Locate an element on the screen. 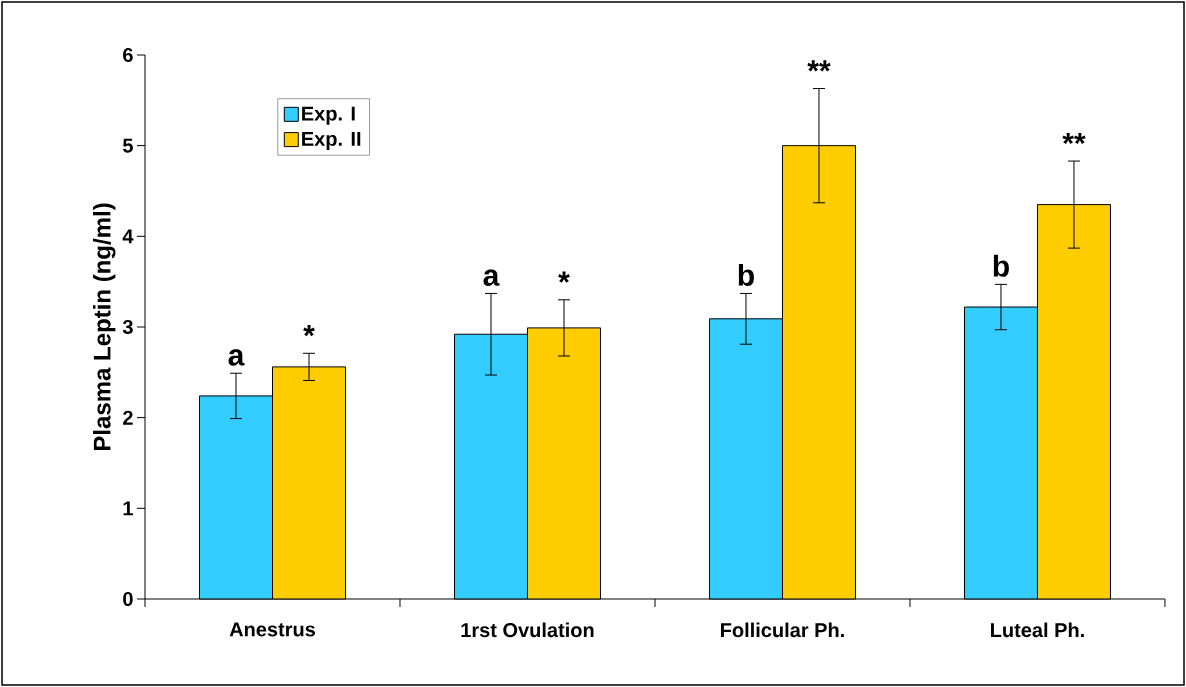 The image size is (1186, 687). y-tick-label: 3 is located at coordinates (127, 327).